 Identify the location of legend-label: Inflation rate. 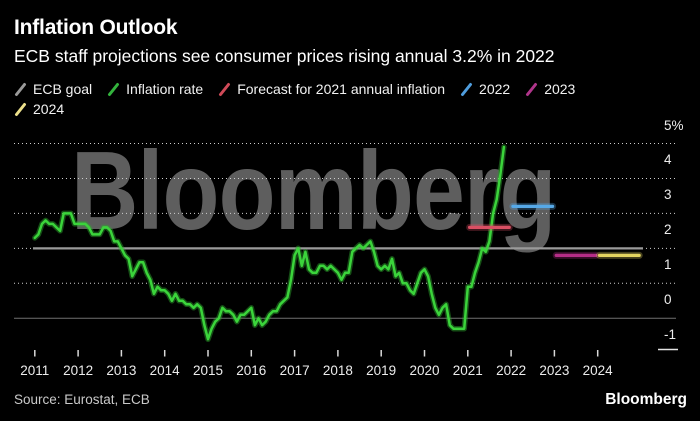
(165, 89).